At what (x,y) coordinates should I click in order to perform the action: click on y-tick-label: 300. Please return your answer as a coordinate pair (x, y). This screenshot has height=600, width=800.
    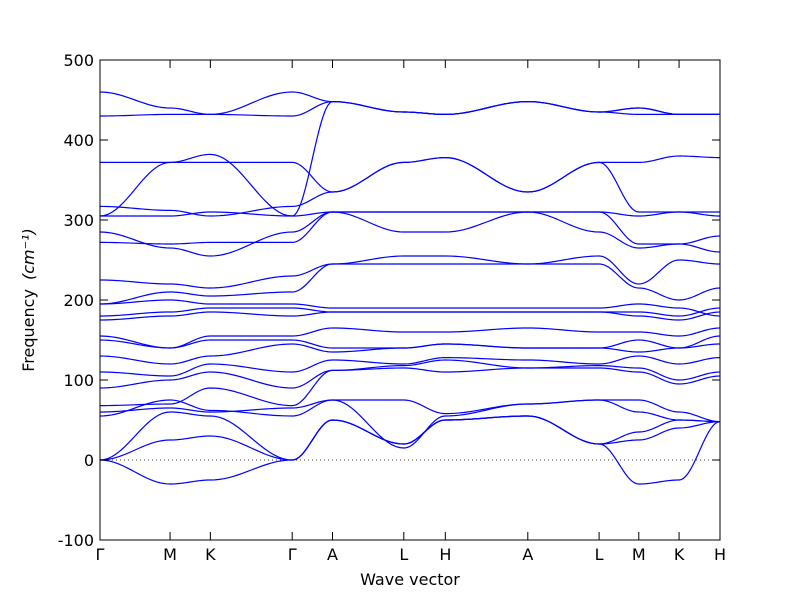
    Looking at the image, I should click on (78, 220).